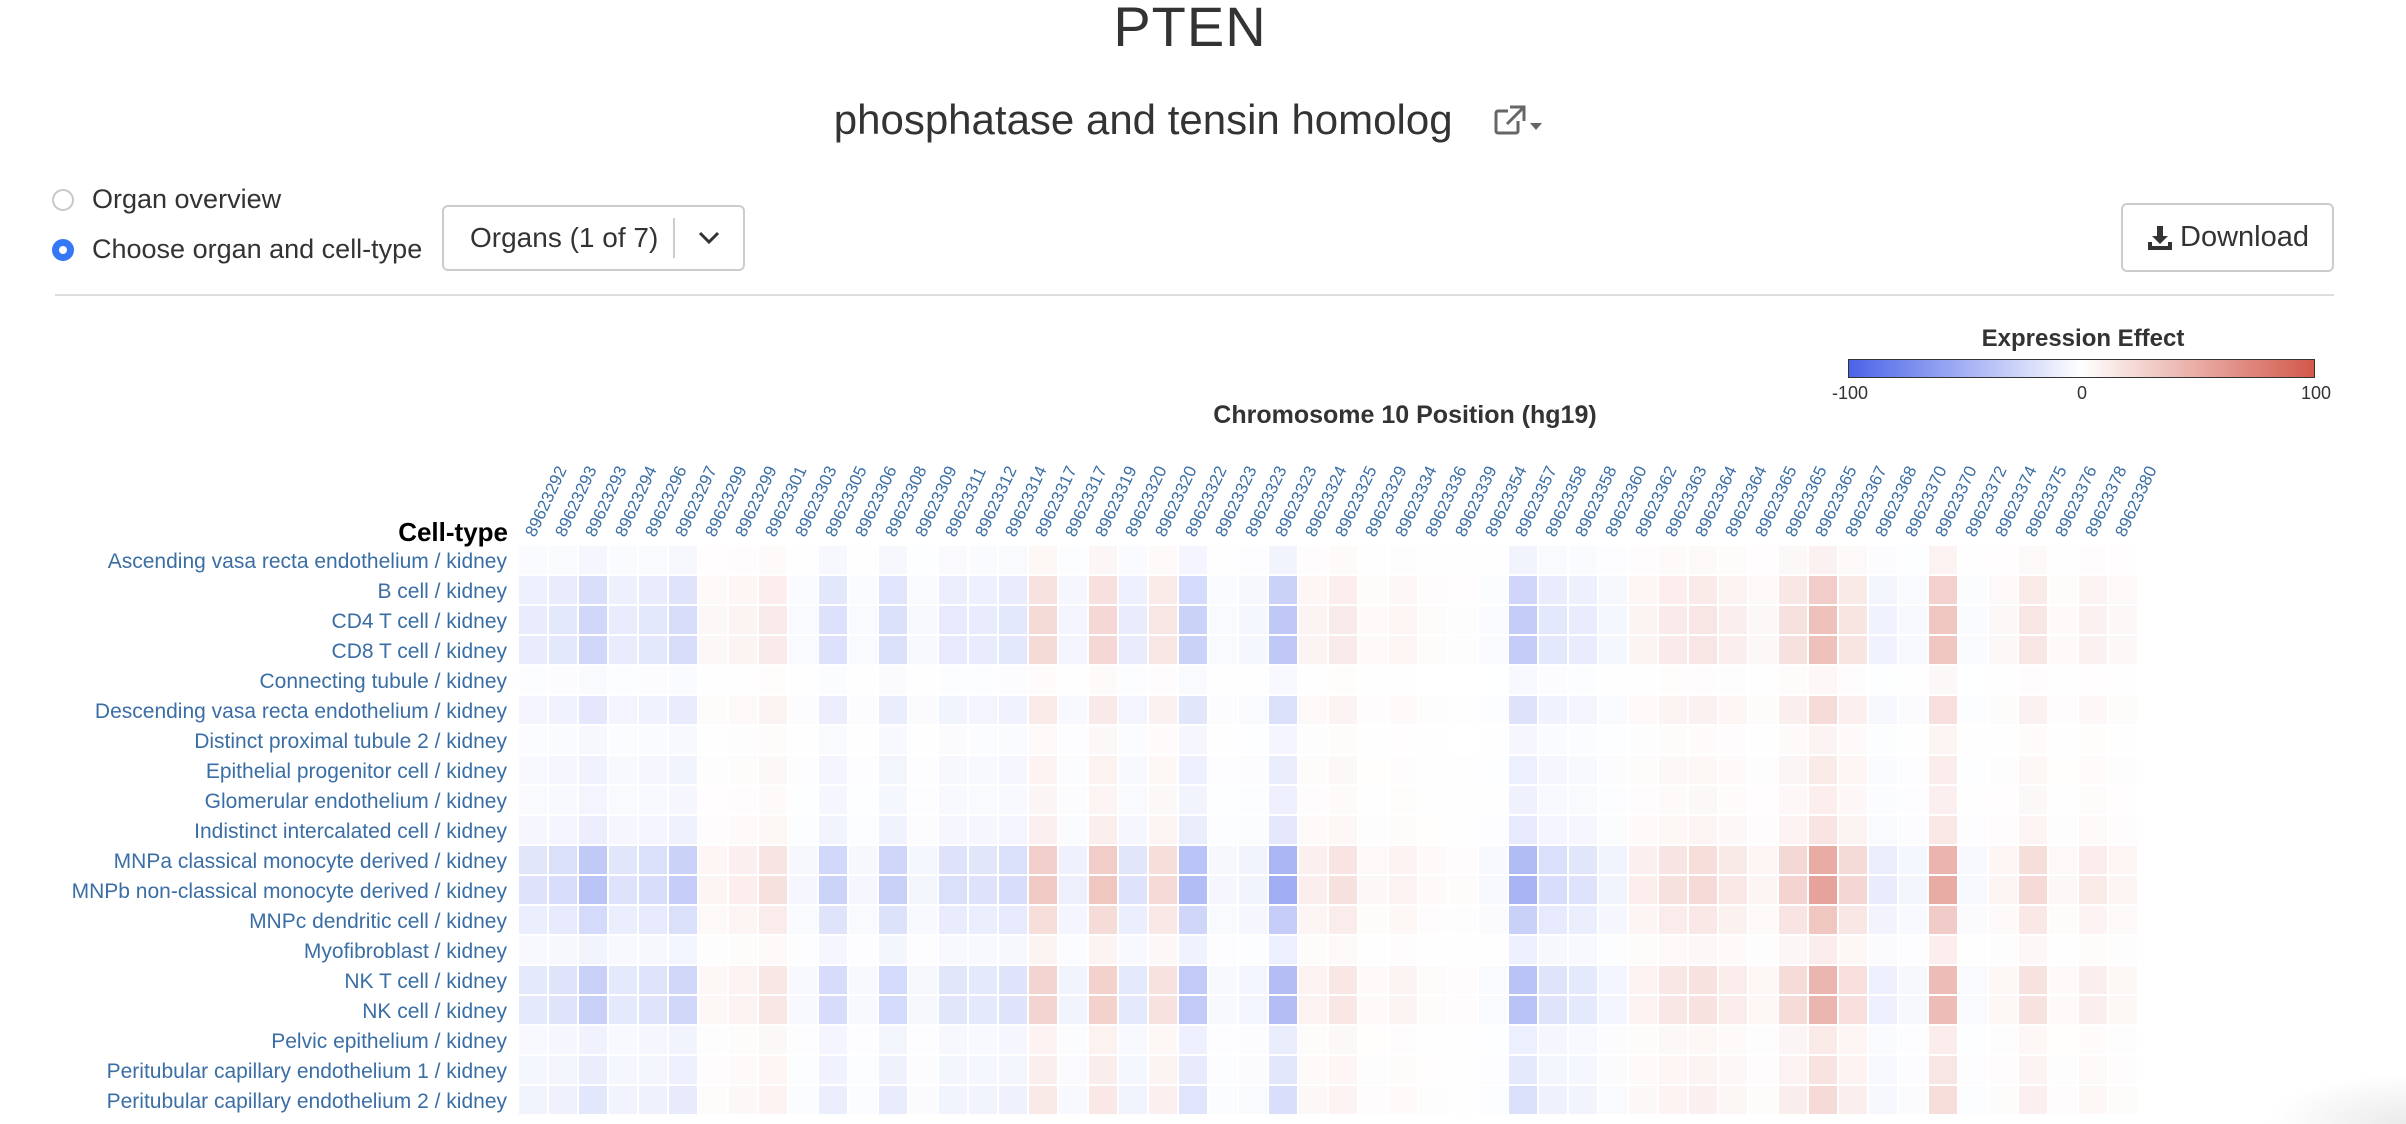 The image size is (2406, 1124). What do you see at coordinates (63, 199) in the screenshot?
I see `radio-button` at bounding box center [63, 199].